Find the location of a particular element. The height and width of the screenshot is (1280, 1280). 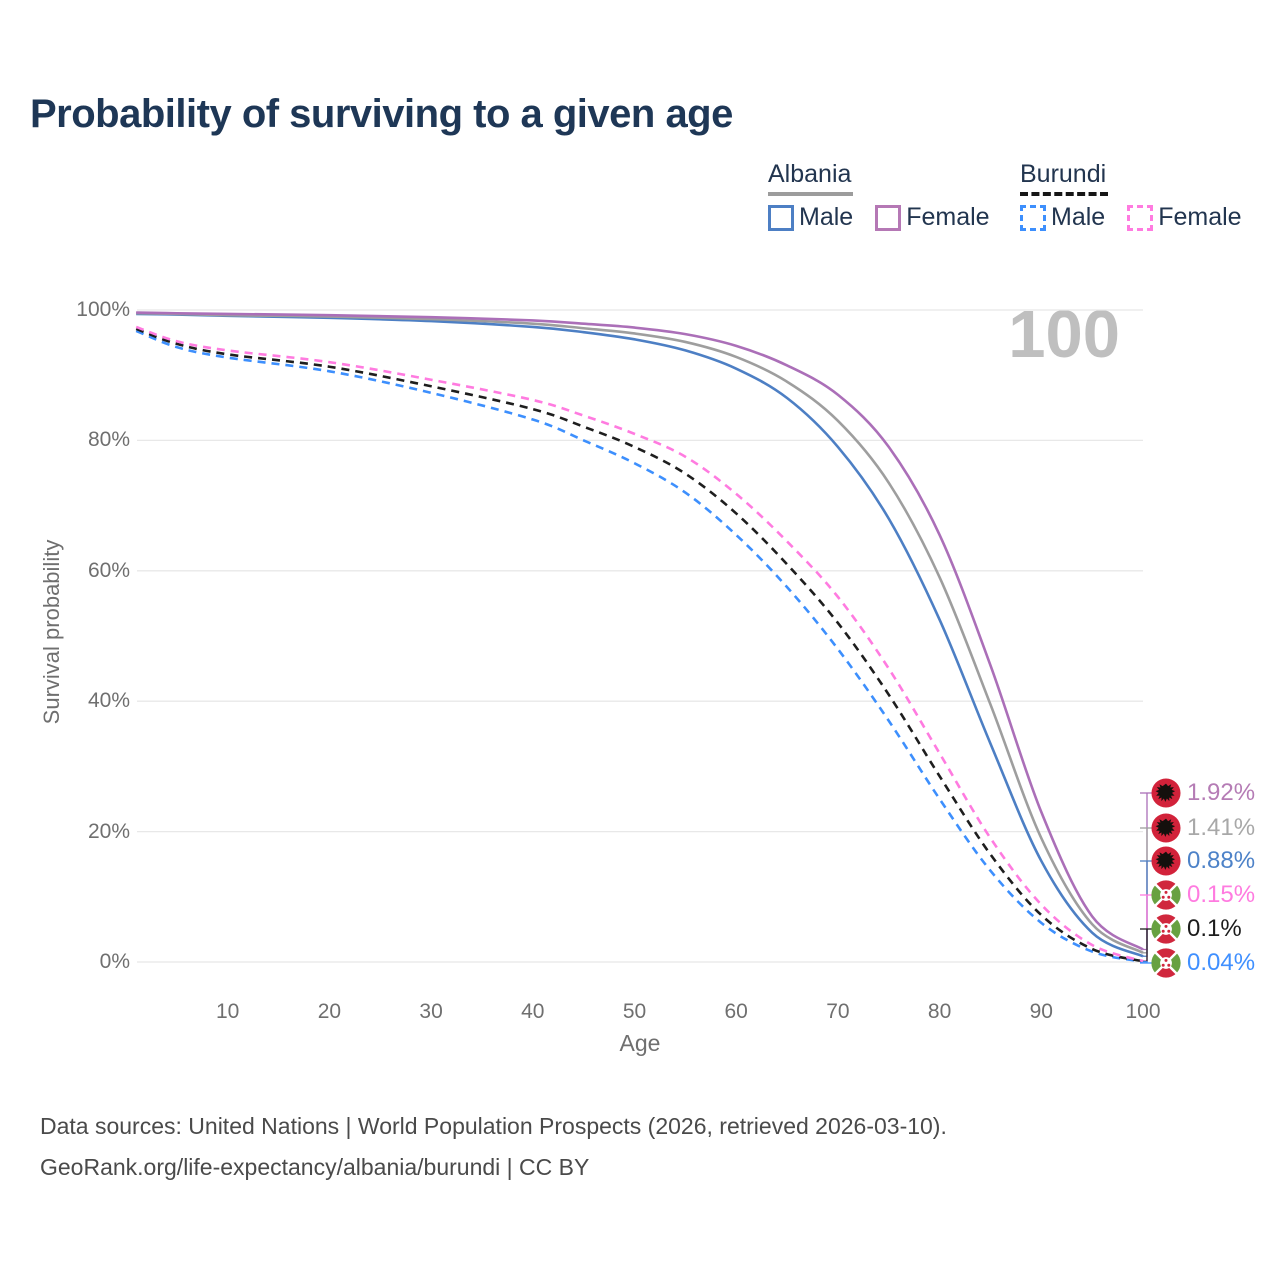

y-tick-label-0: 0% is located at coordinates (114, 961).